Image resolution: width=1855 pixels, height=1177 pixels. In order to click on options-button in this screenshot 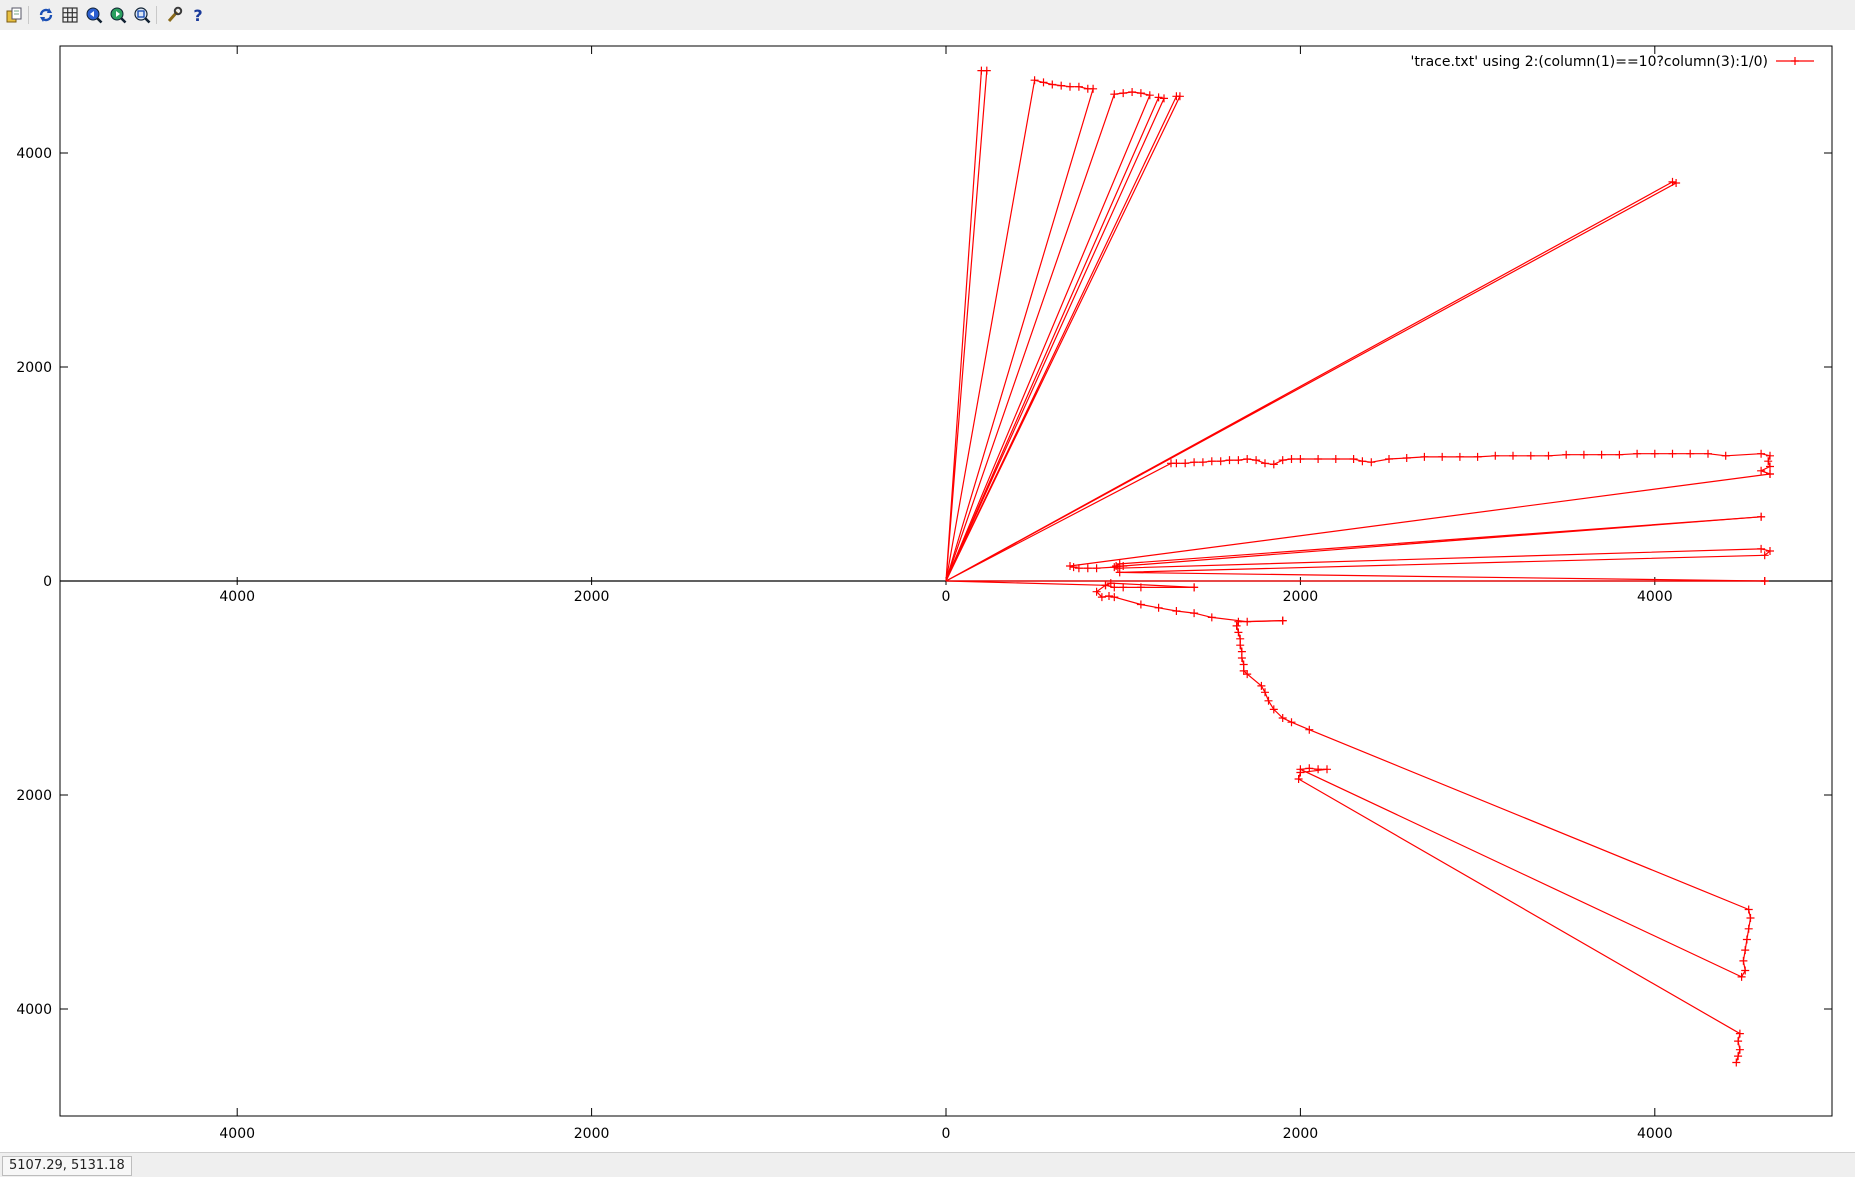, I will do `click(174, 15)`.